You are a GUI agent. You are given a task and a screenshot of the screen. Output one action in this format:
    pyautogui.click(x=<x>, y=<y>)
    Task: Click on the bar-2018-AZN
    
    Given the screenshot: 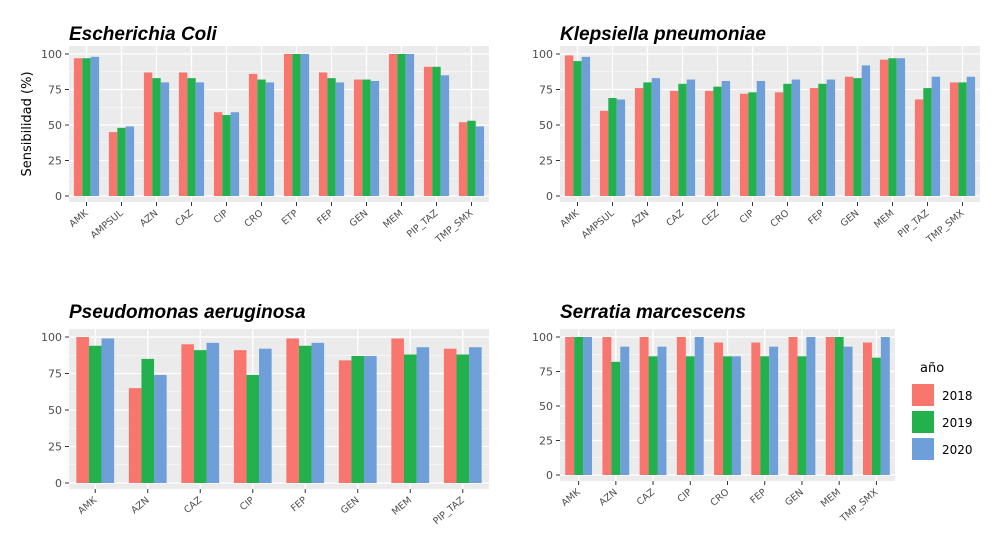 What is the action you would take?
    pyautogui.click(x=639, y=142)
    